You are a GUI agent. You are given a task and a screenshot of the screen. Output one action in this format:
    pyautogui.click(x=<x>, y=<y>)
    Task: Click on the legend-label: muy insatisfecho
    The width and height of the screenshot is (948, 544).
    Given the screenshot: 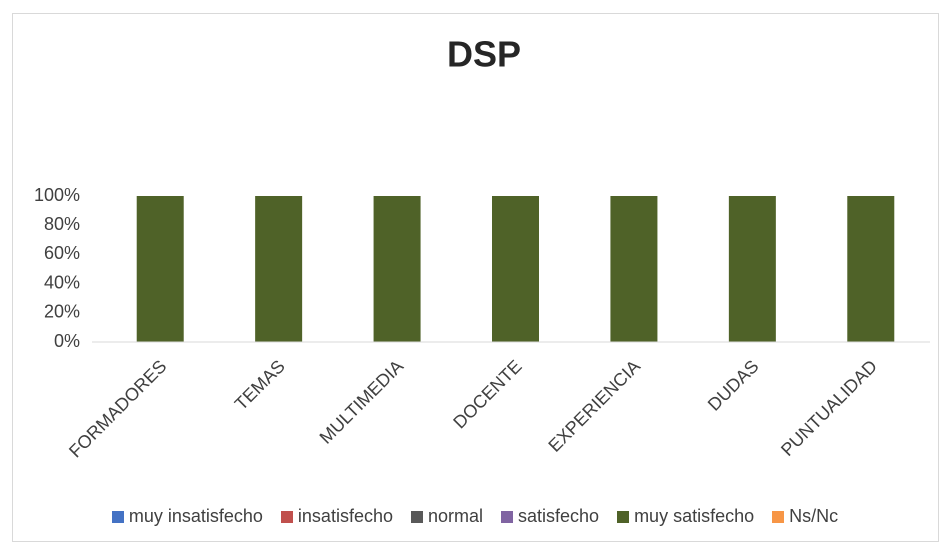 What is the action you would take?
    pyautogui.click(x=195, y=516)
    